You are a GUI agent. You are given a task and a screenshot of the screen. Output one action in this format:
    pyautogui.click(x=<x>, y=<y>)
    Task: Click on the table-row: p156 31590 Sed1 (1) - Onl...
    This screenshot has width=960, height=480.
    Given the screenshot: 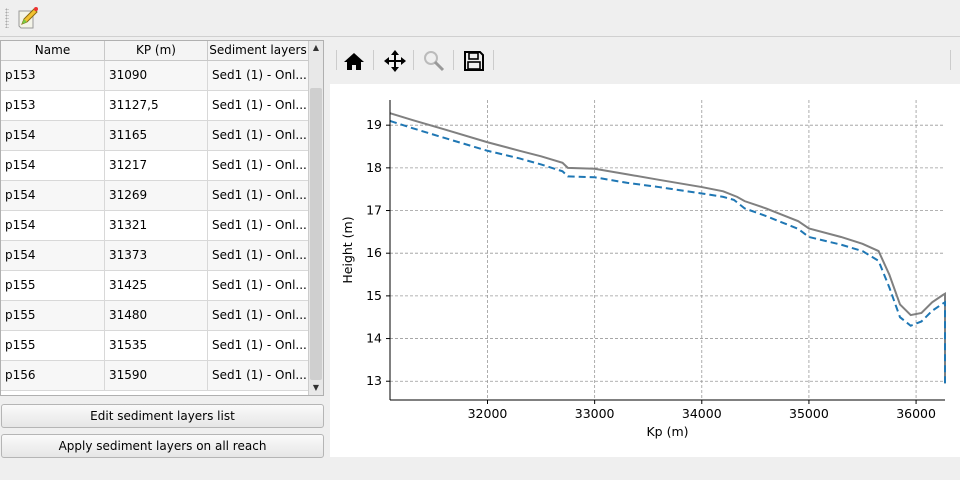 What is the action you would take?
    pyautogui.click(x=162, y=376)
    